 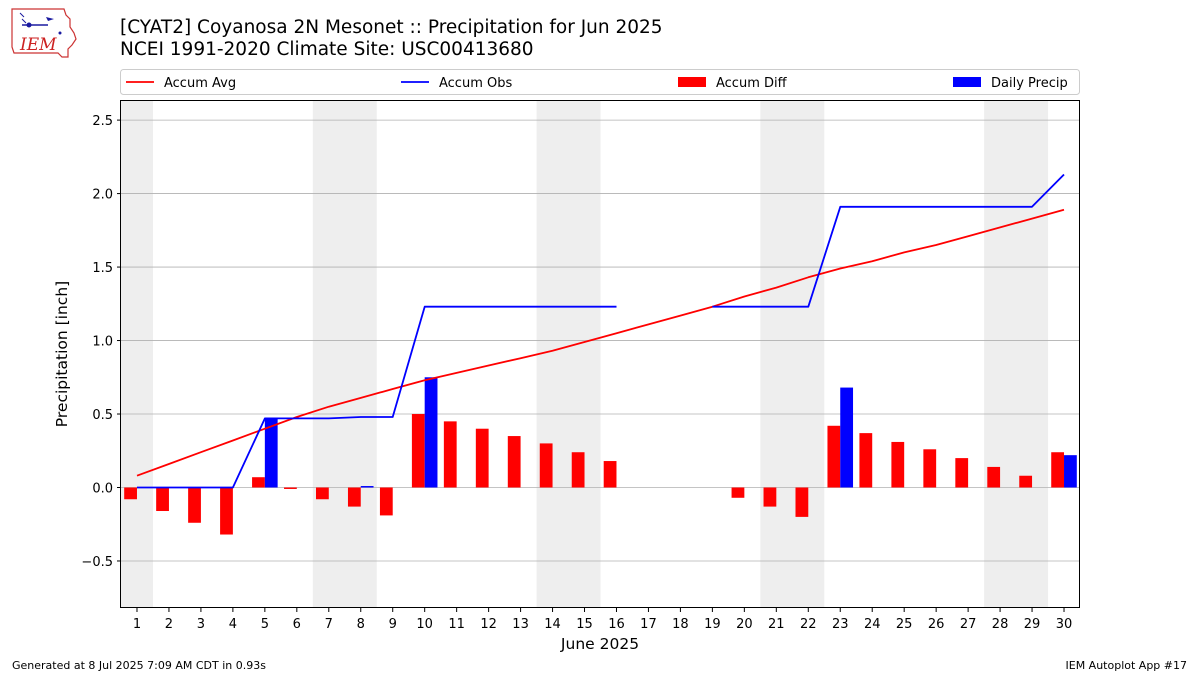 I want to click on logo-text: IEM, so click(x=38, y=45).